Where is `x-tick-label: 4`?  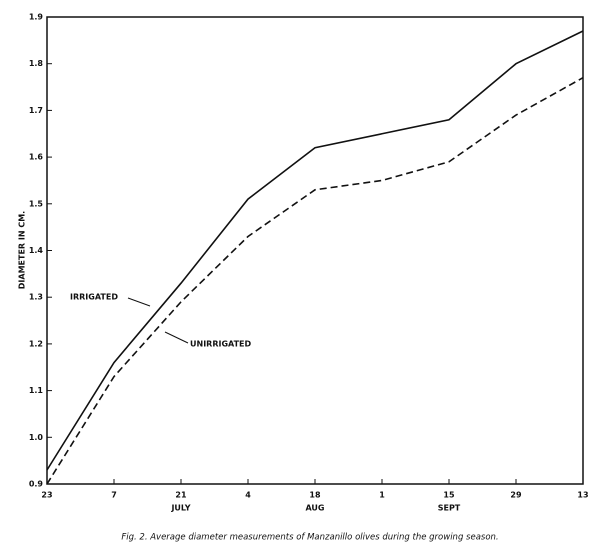
x-tick-label: 4 is located at coordinates (248, 495).